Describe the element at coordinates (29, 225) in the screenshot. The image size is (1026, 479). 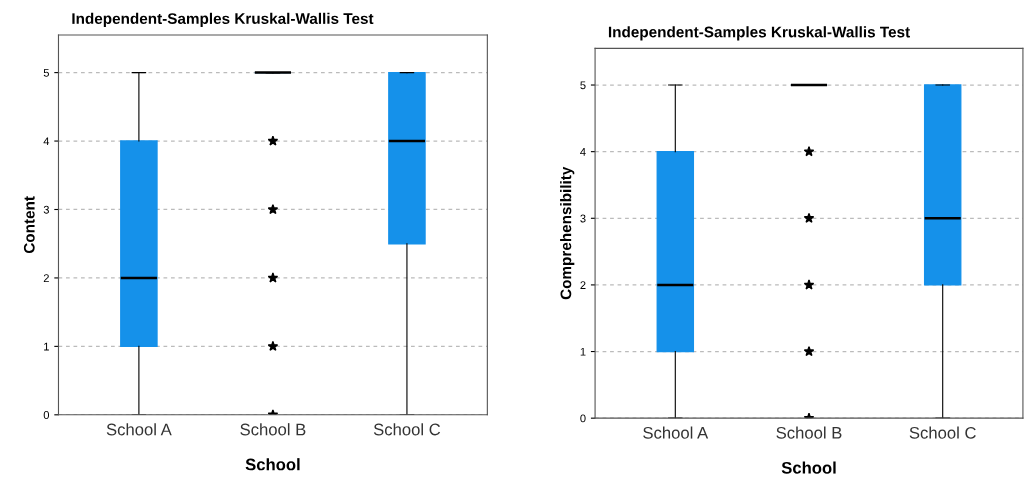
I see `y-axis-title: Content` at that location.